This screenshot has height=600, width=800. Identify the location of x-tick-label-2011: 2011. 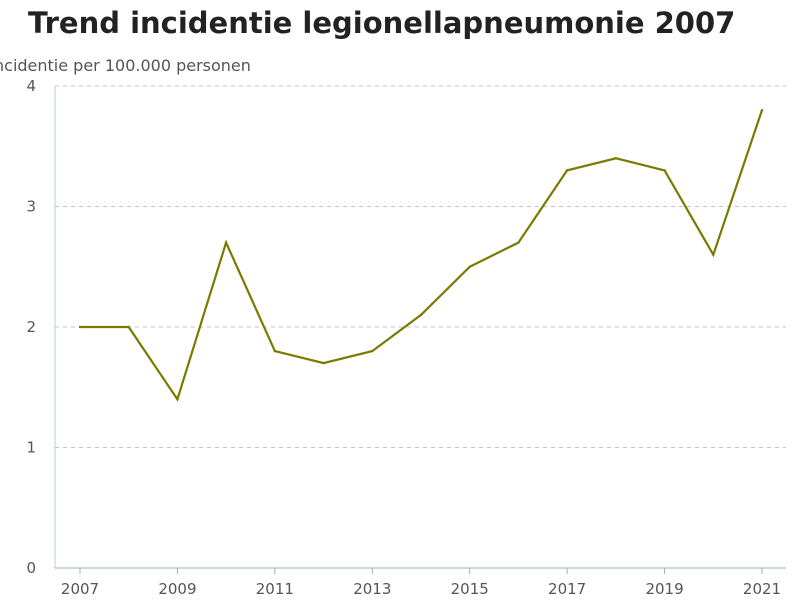
(275, 589).